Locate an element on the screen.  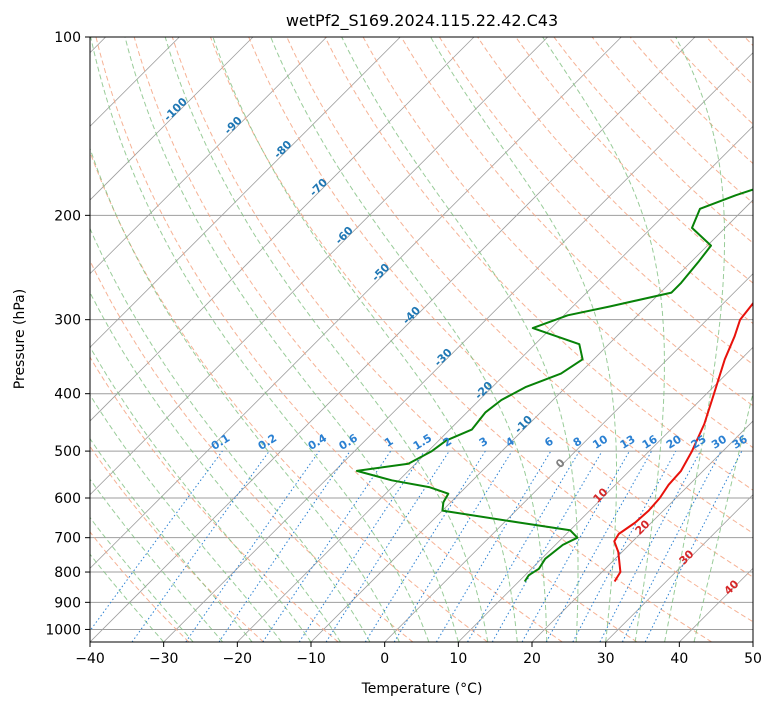
temperature-profile-line is located at coordinates (683, 442).